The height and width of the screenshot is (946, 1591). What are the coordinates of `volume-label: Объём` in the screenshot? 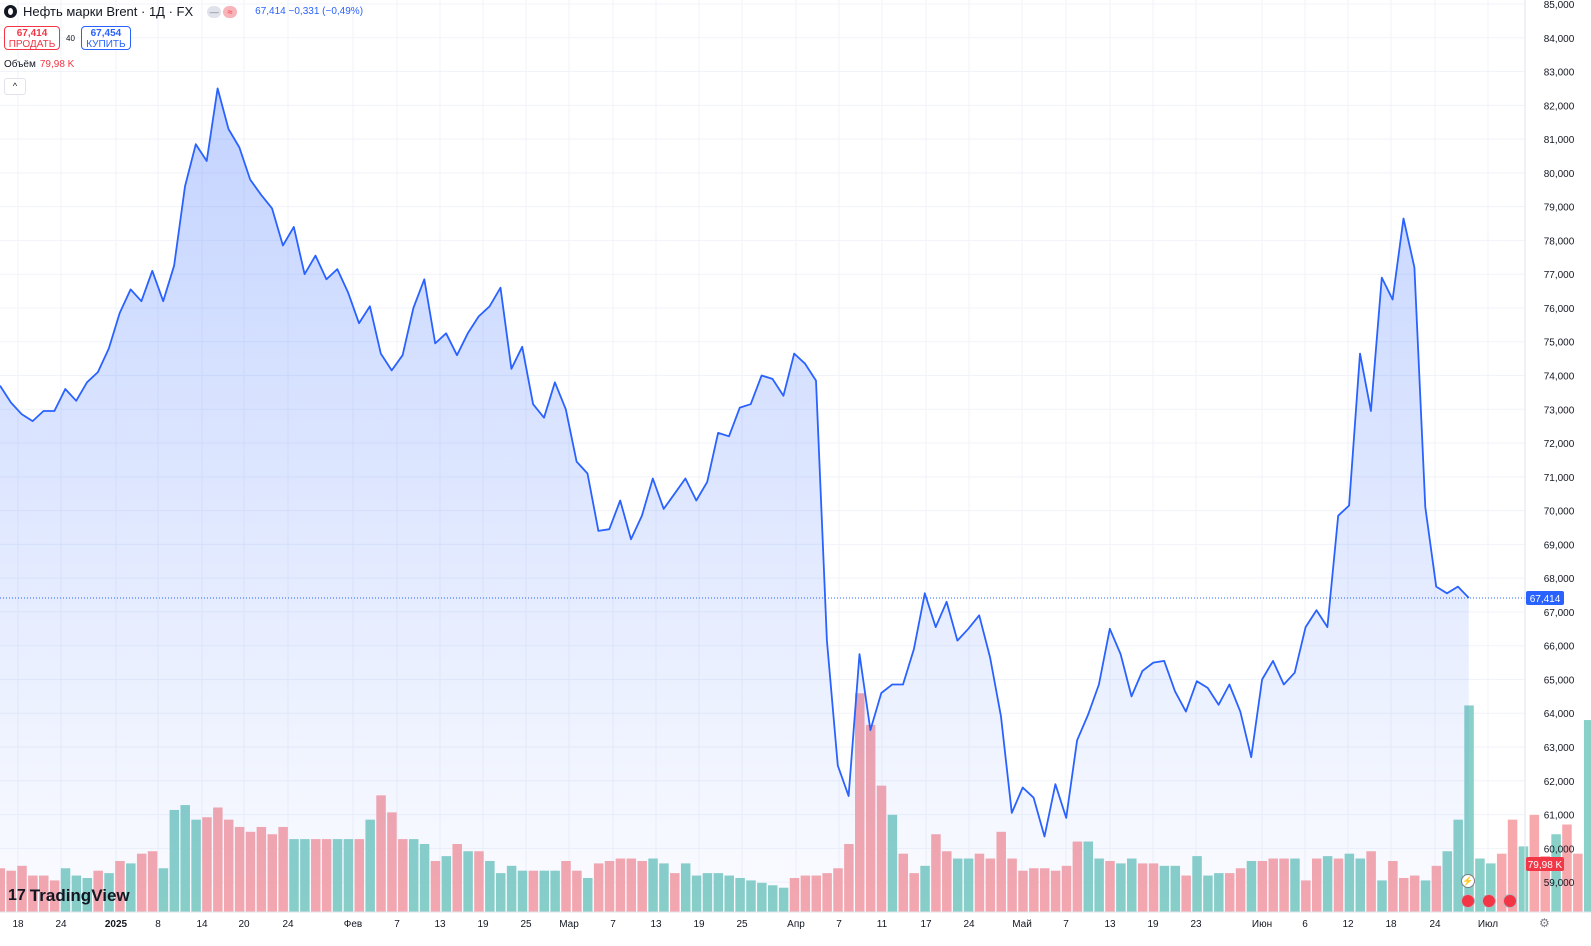 It's located at (20, 64).